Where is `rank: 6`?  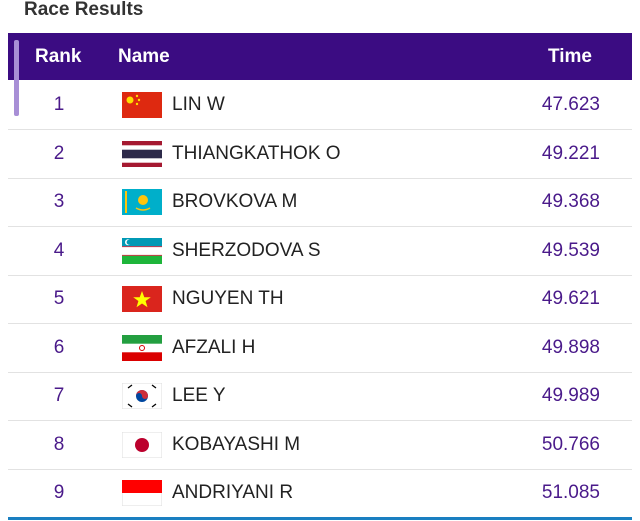
rank: 6 is located at coordinates (59, 347).